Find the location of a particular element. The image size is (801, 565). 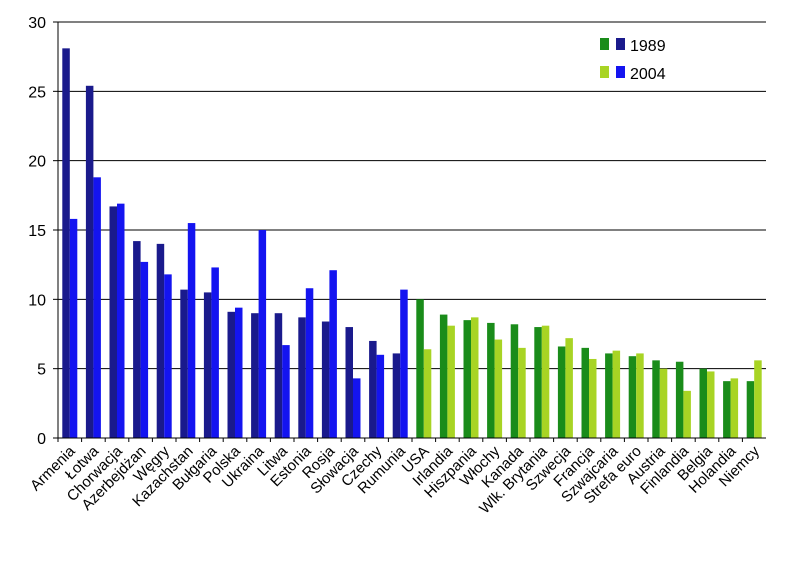

legend-swatch-2004-western is located at coordinates (620, 72).